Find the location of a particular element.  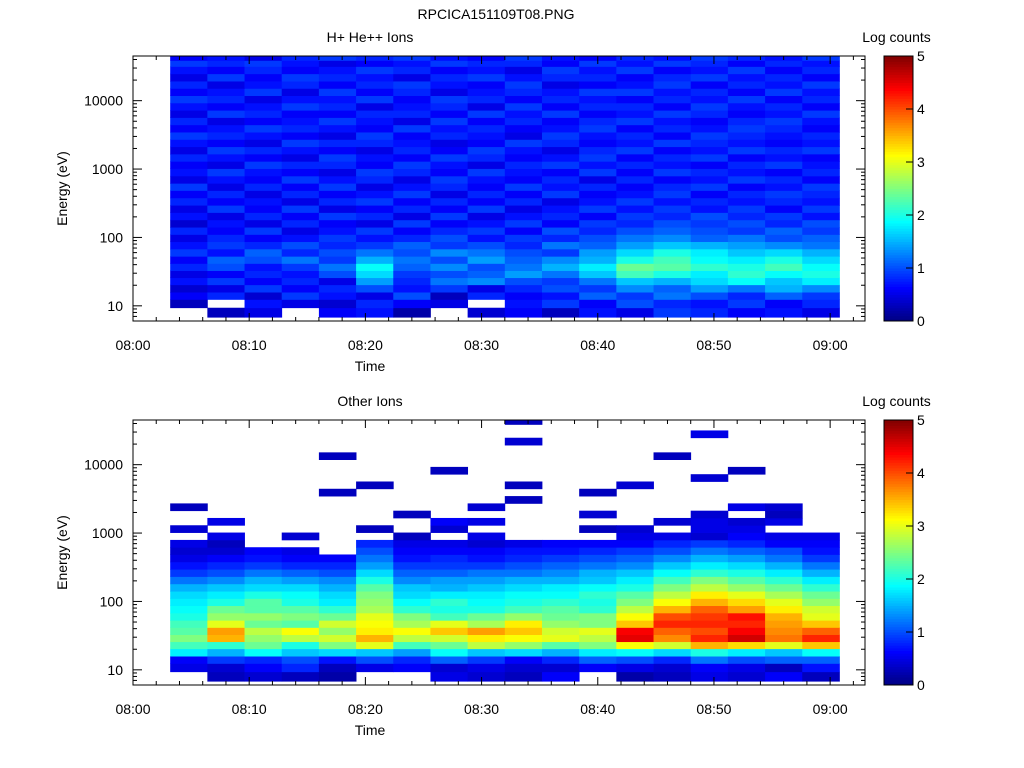

x-tick-label: 09:00 is located at coordinates (830, 345).